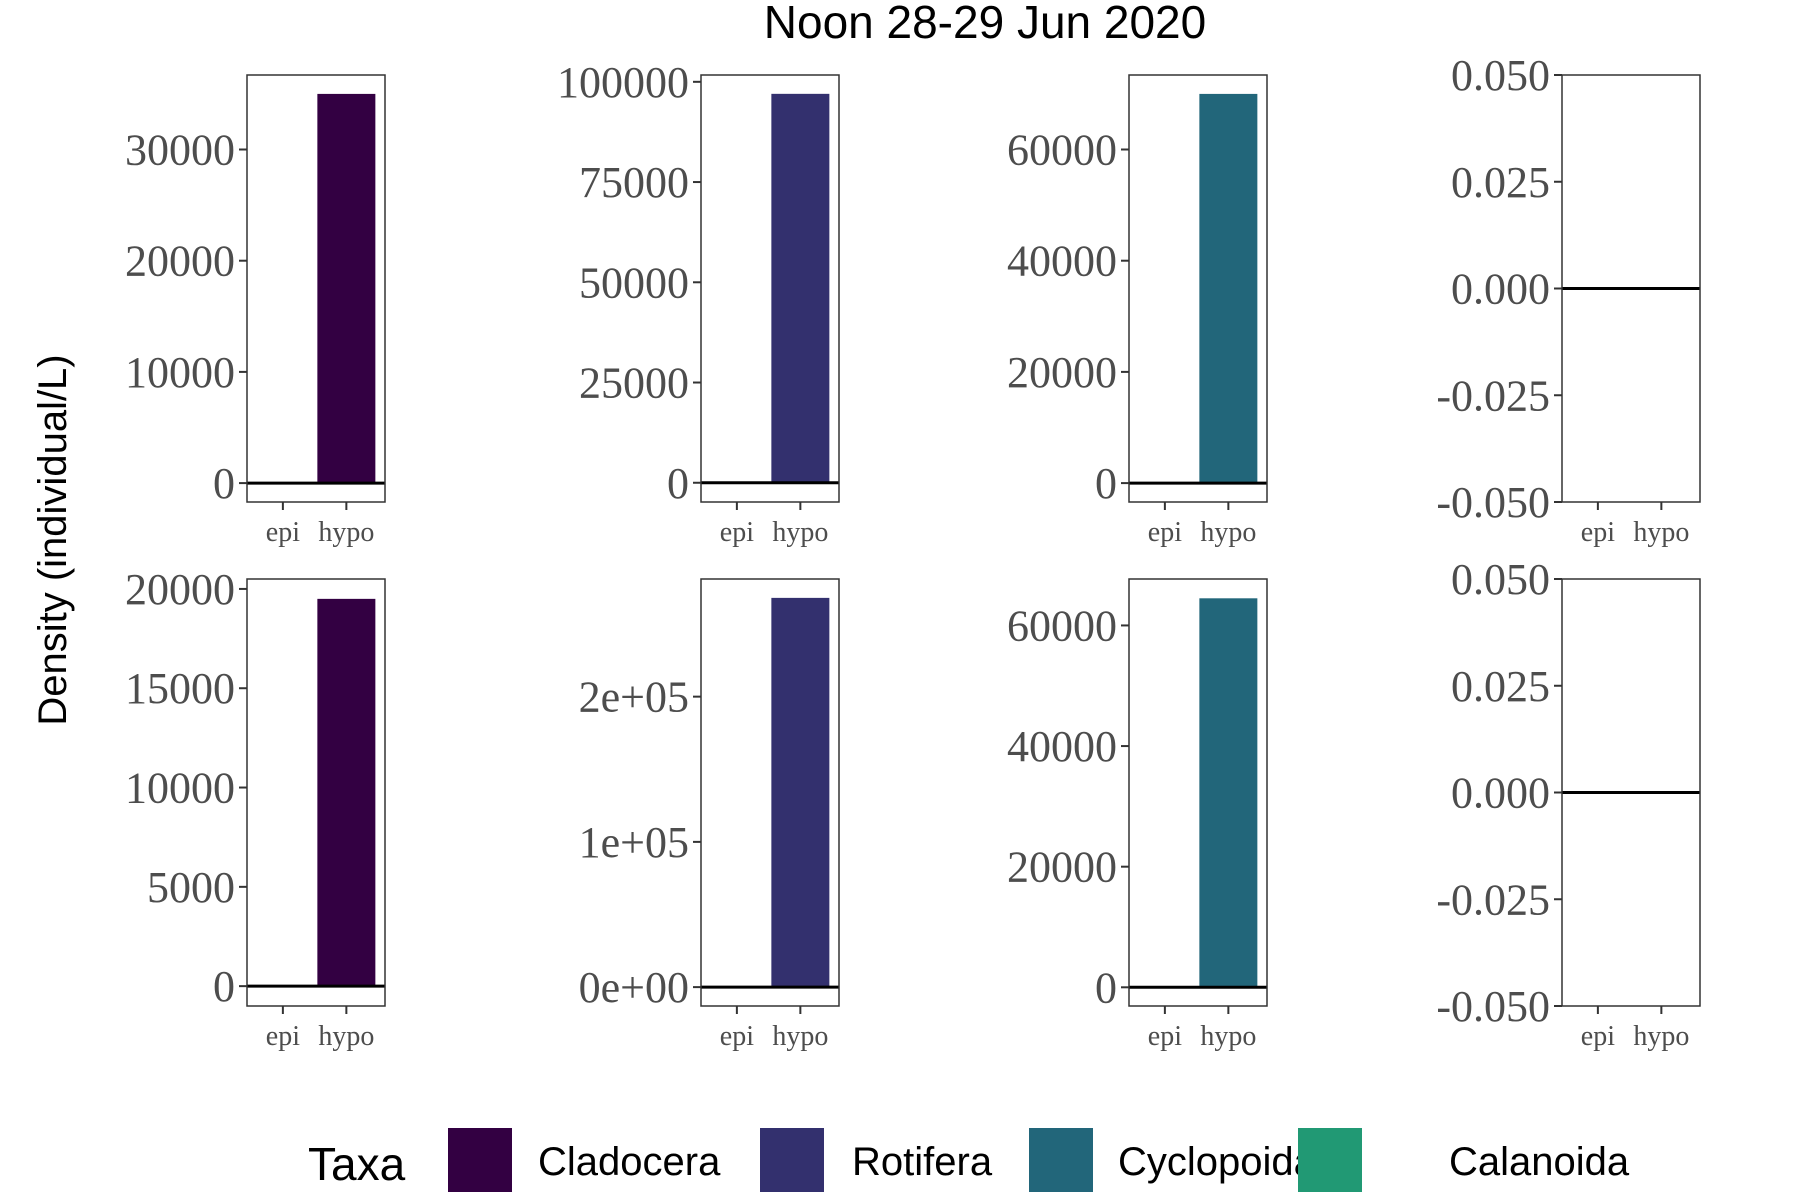 This screenshot has height=1200, width=1800. Describe the element at coordinates (480, 1160) in the screenshot. I see `legend-key-cladocera` at that location.